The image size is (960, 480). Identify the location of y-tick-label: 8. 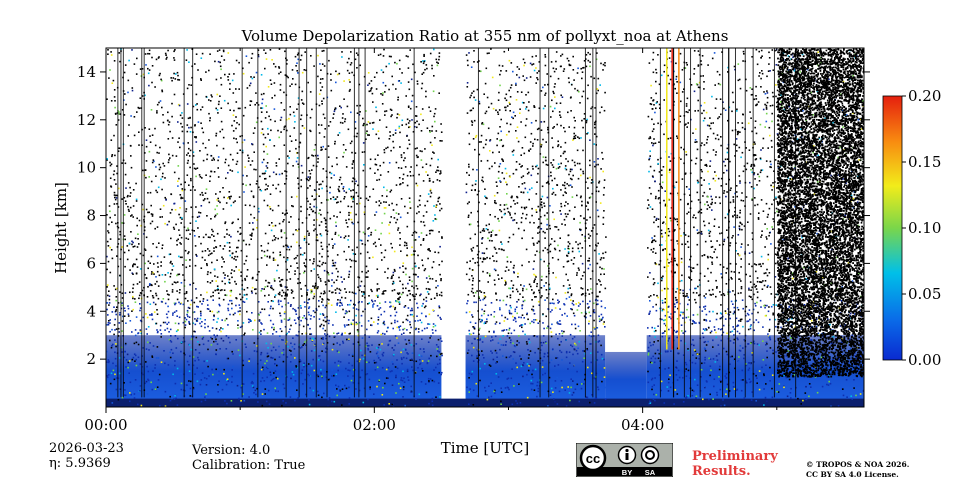
(91, 216).